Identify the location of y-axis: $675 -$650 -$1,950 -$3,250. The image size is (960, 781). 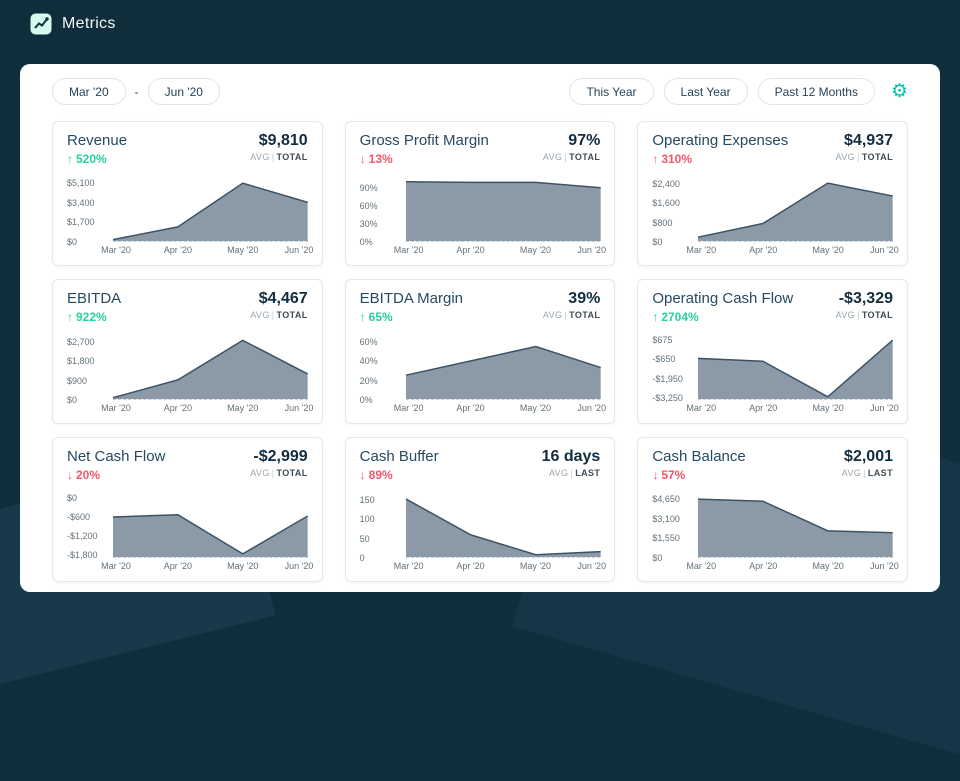
(675, 368).